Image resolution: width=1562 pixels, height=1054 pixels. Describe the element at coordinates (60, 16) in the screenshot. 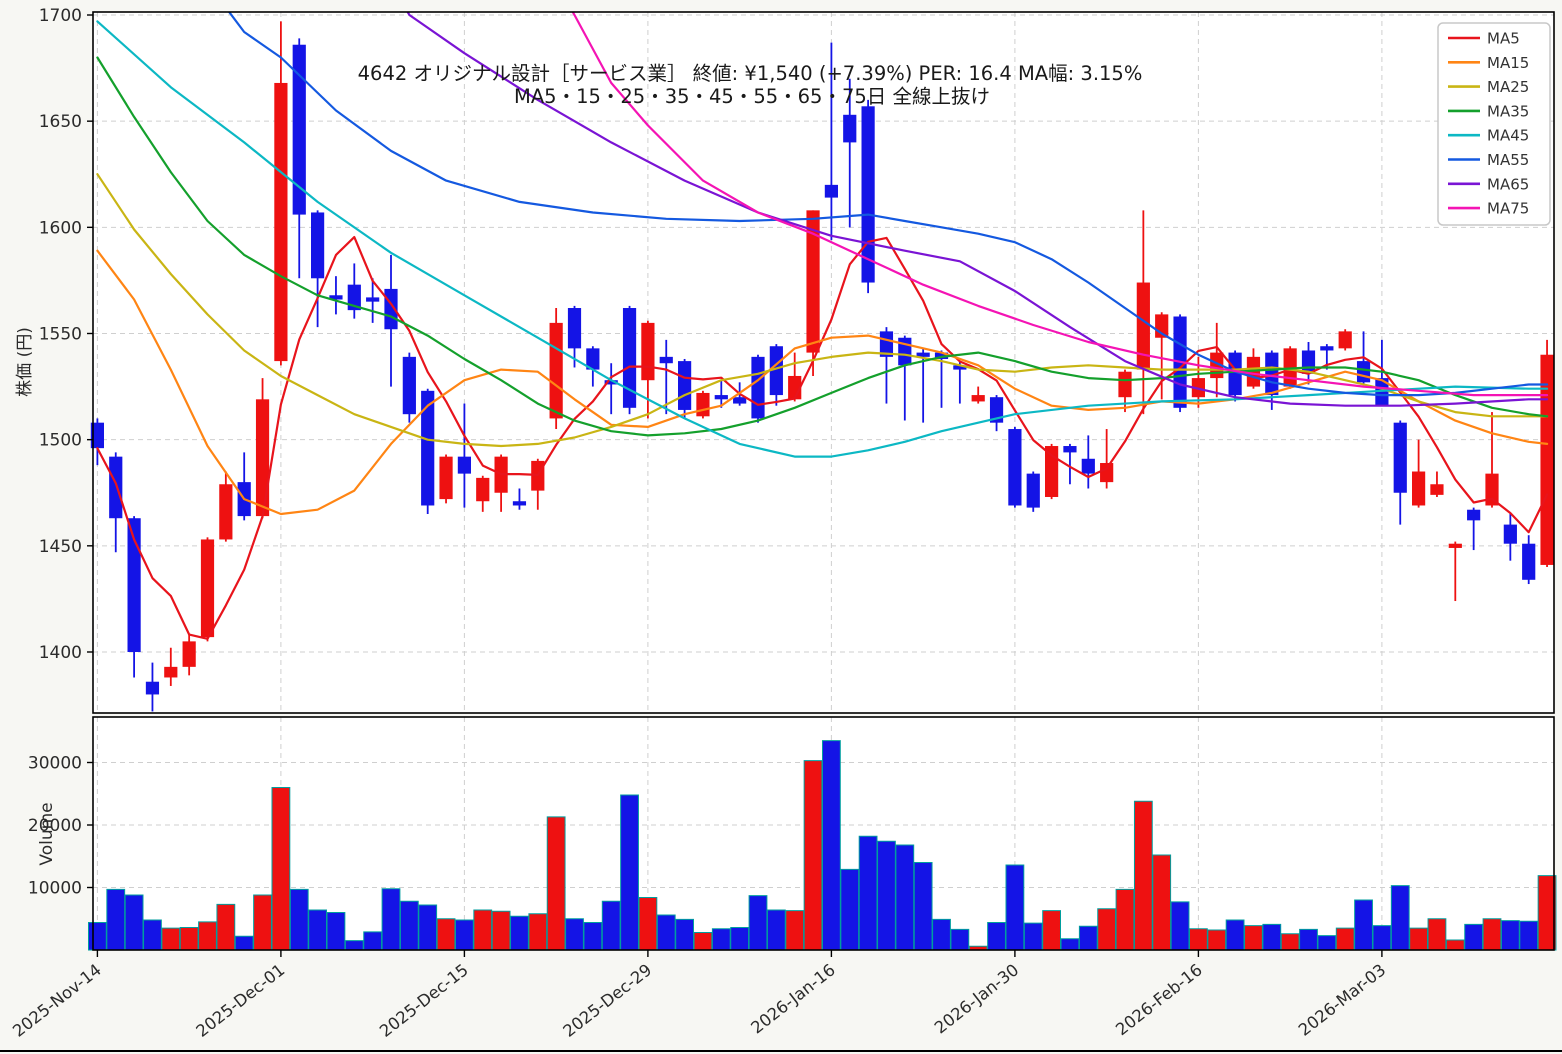

I see `y-tick-label: 1700` at that location.